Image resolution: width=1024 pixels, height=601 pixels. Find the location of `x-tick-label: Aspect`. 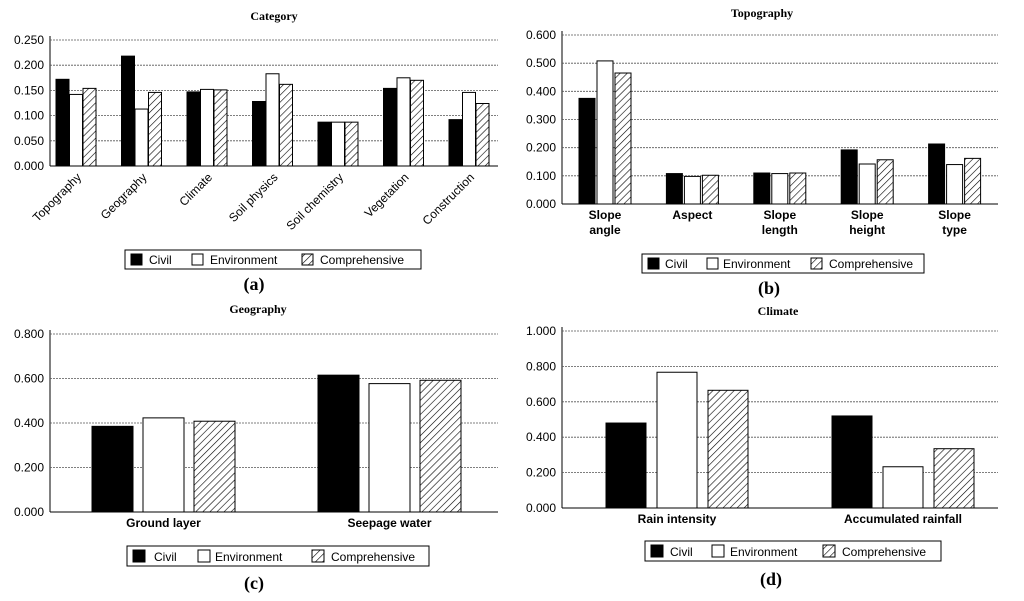

x-tick-label: Aspect is located at coordinates (692, 215).